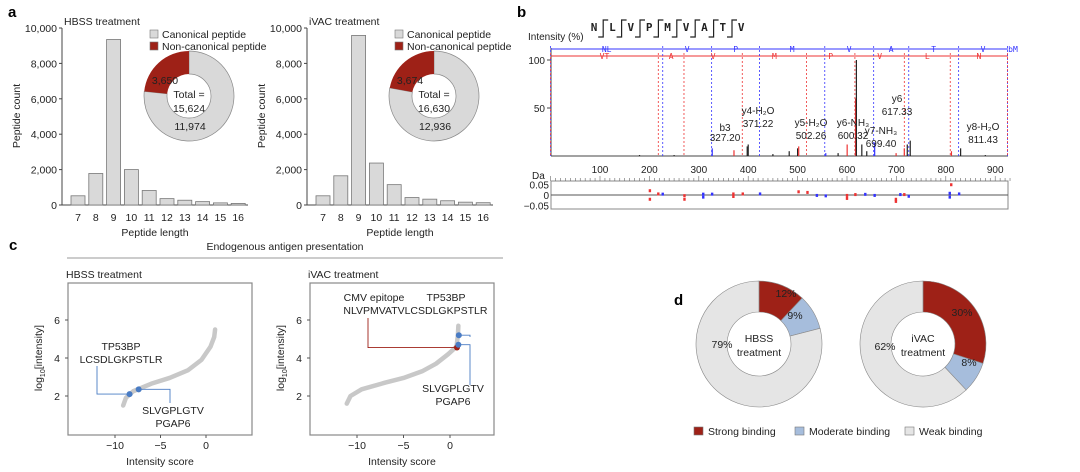 This screenshot has height=472, width=1080. Describe the element at coordinates (758, 111) in the screenshot. I see `peak-annotation-ion: y4-H₂O` at that location.